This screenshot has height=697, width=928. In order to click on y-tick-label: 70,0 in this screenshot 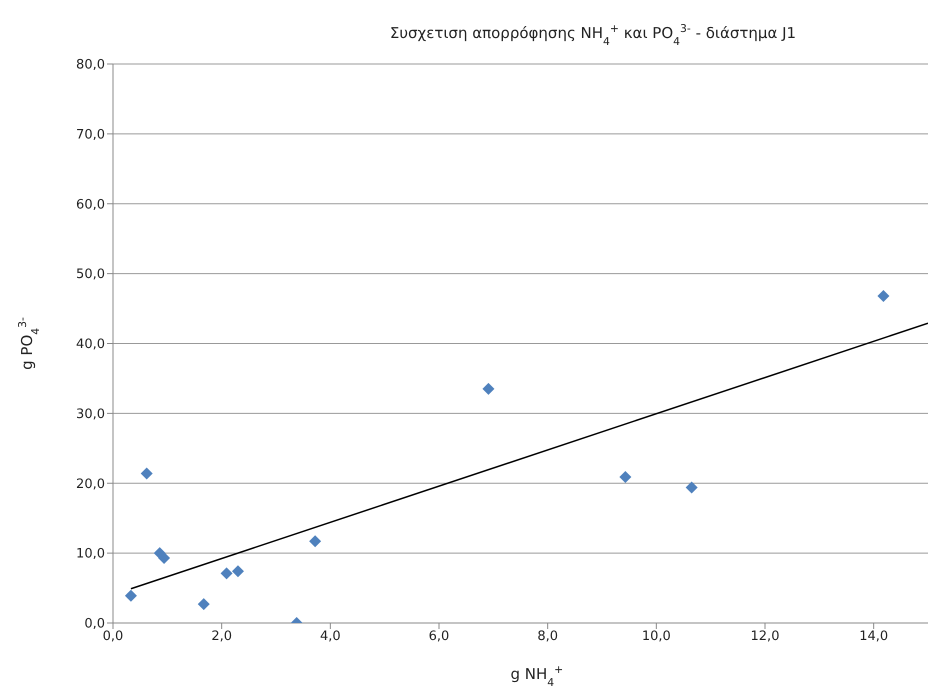, I will do `click(90, 134)`.